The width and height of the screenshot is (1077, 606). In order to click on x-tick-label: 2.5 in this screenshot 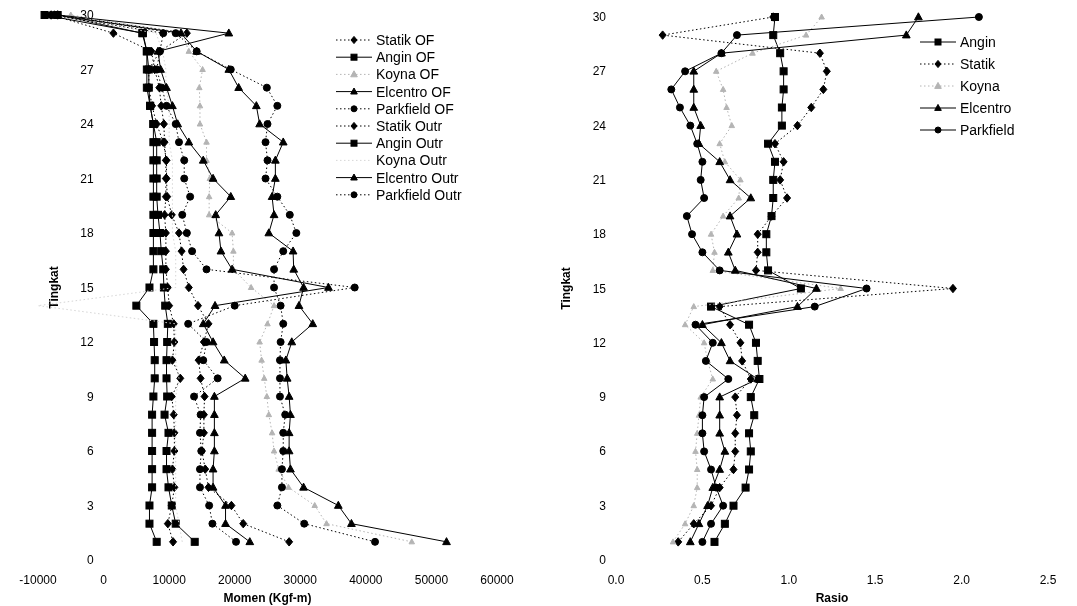, I will do `click(1048, 580)`.